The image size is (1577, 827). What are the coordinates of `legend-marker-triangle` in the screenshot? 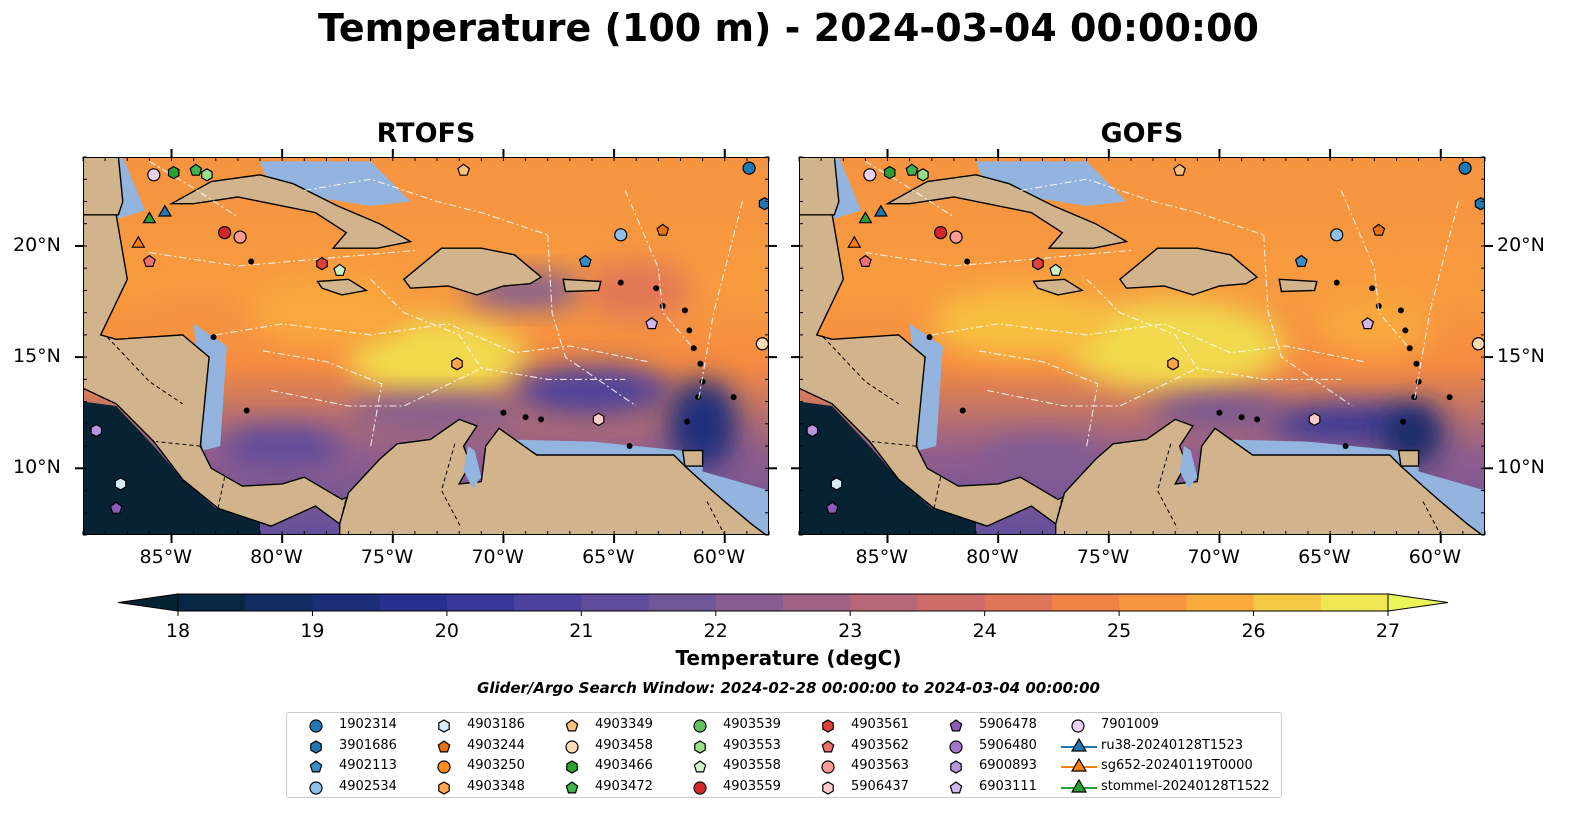 It's located at (1079, 764).